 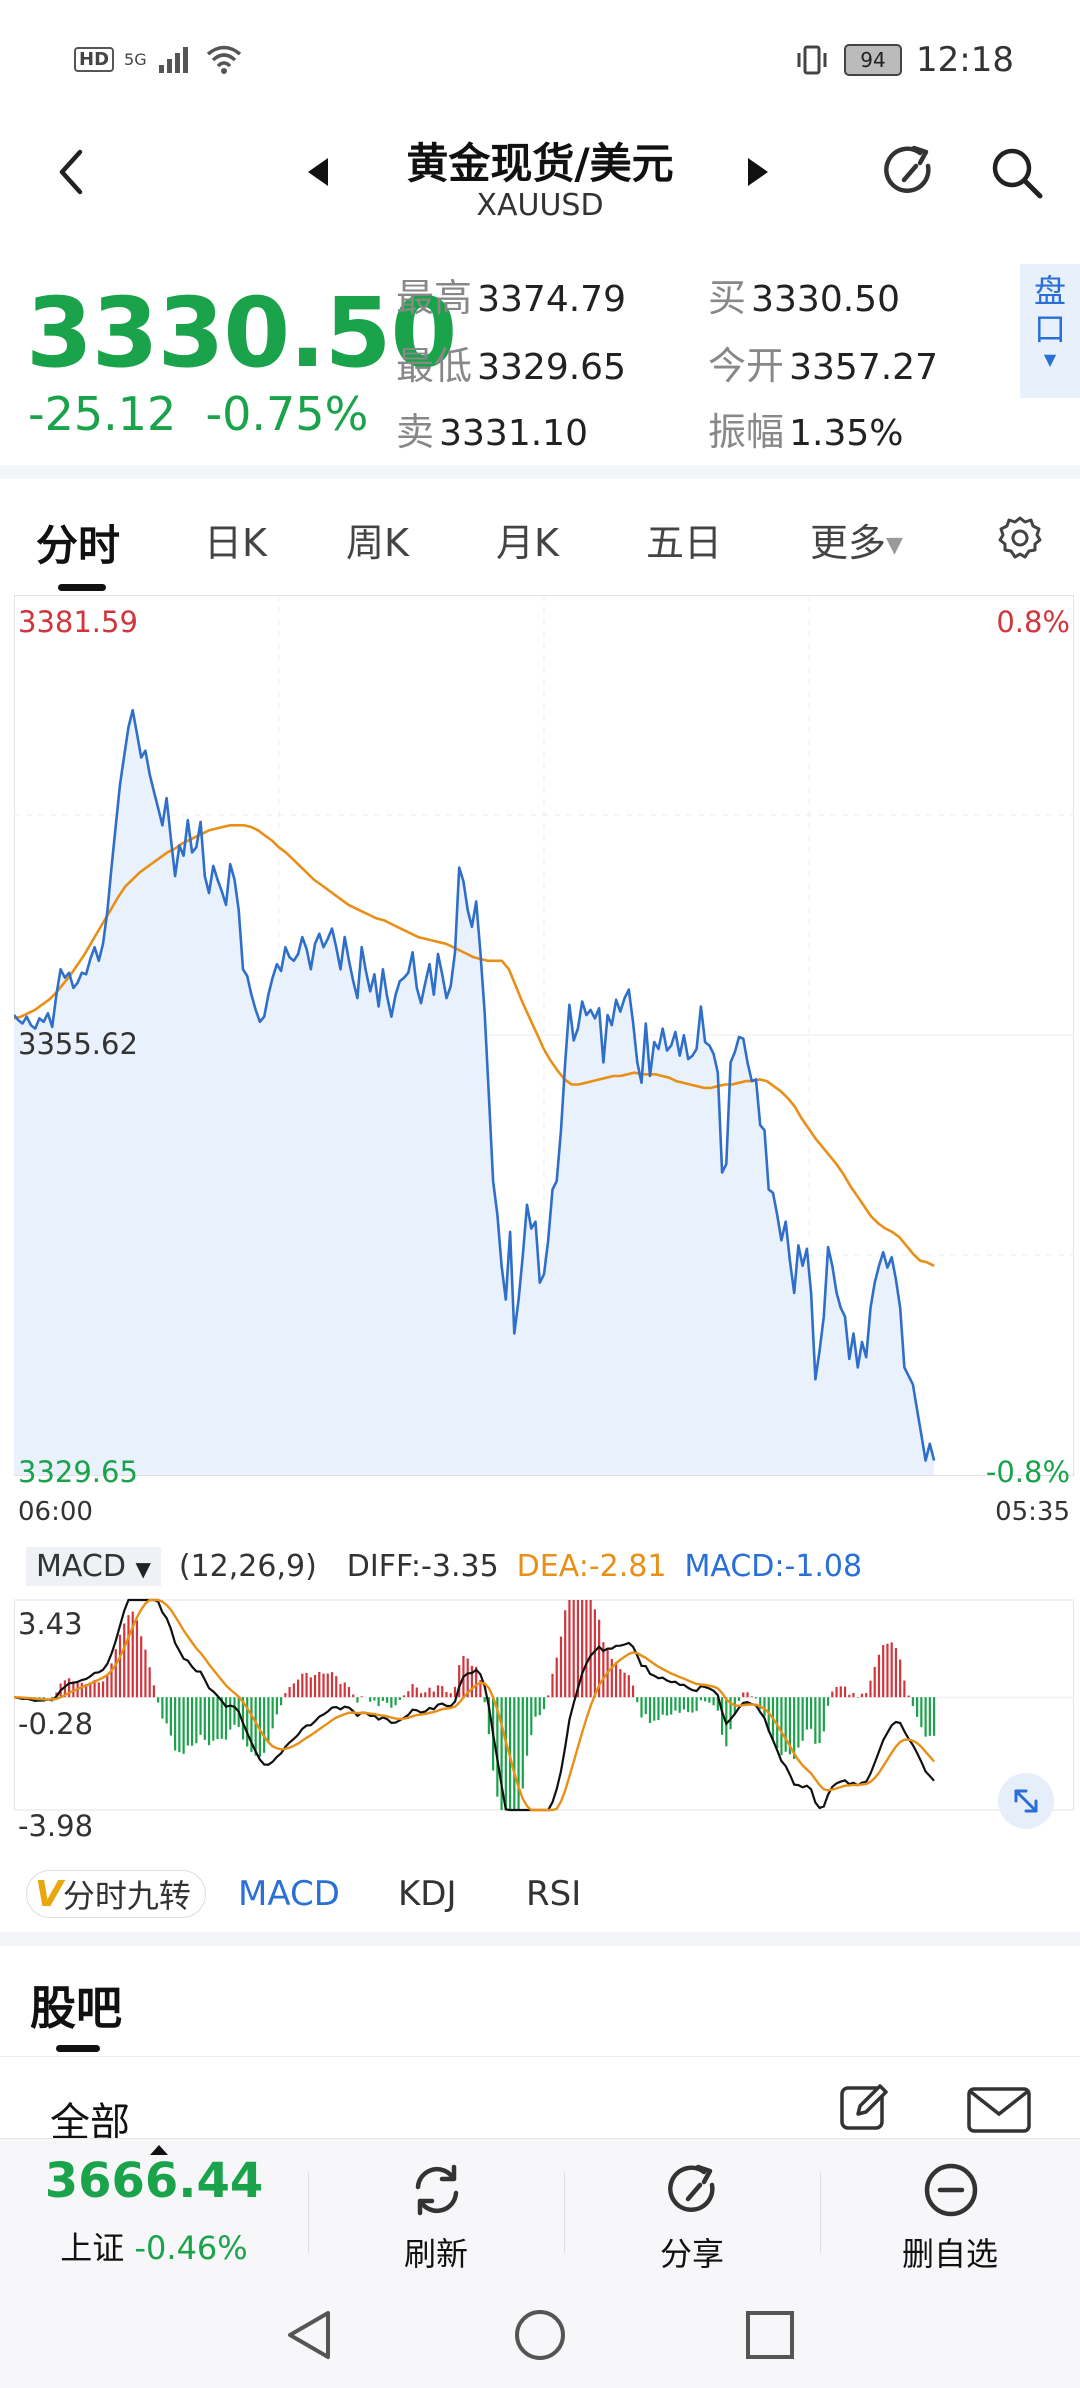 I want to click on macd-dea-line, so click(x=474, y=1705).